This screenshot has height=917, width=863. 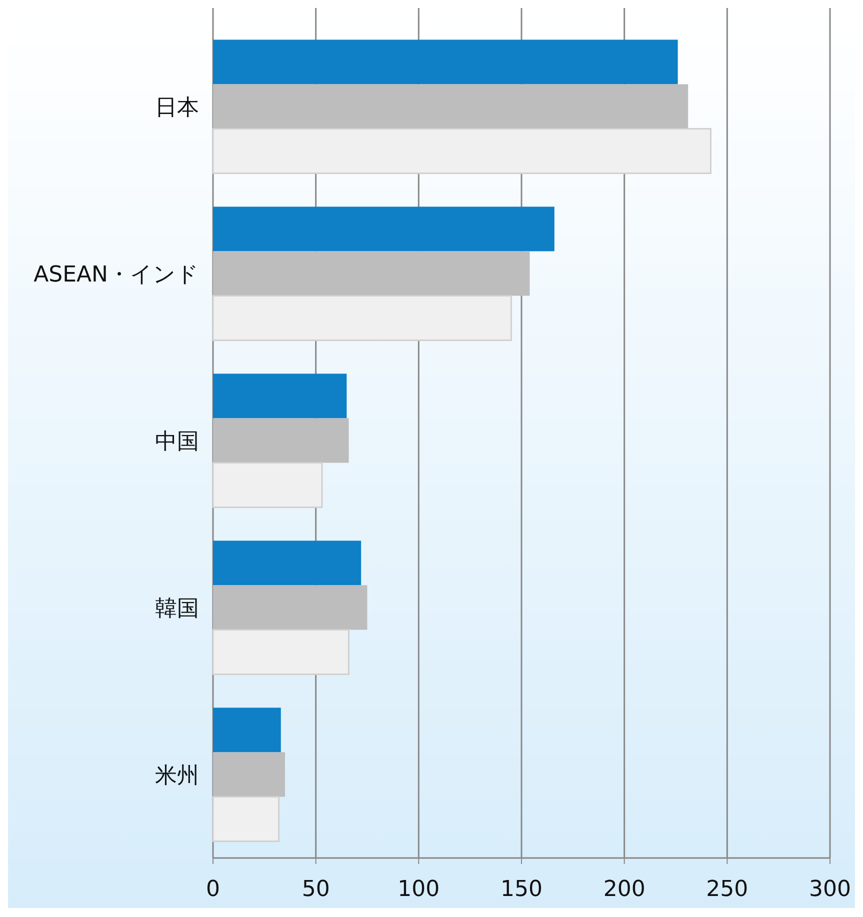 What do you see at coordinates (521, 889) in the screenshot?
I see `x-tick-label: 150` at bounding box center [521, 889].